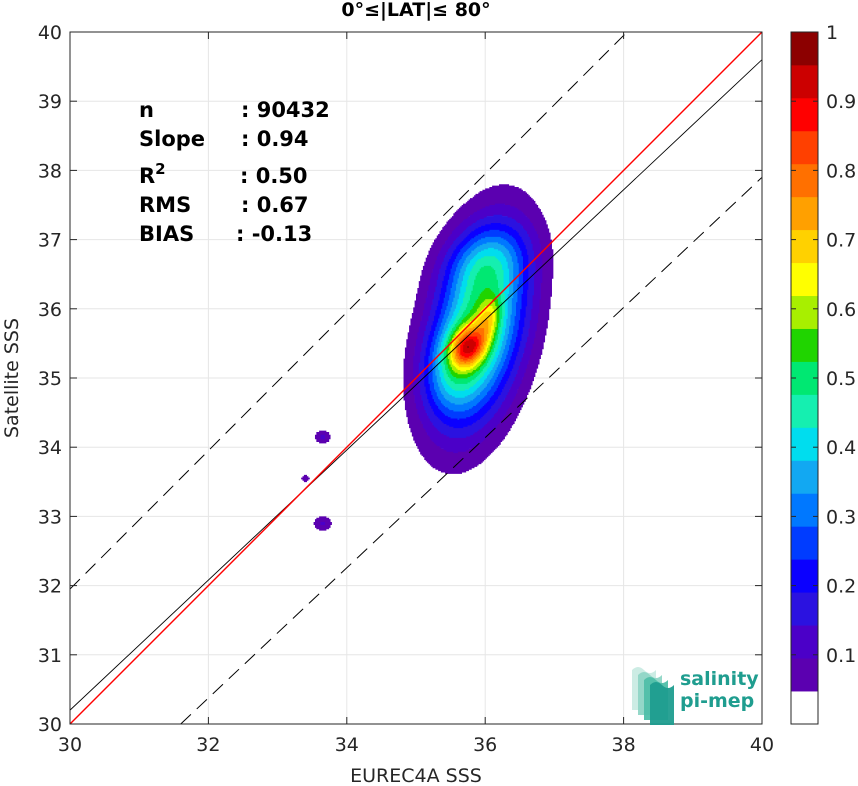 This screenshot has height=786, width=858. Describe the element at coordinates (50, 379) in the screenshot. I see `y-tick-label: 35` at that location.